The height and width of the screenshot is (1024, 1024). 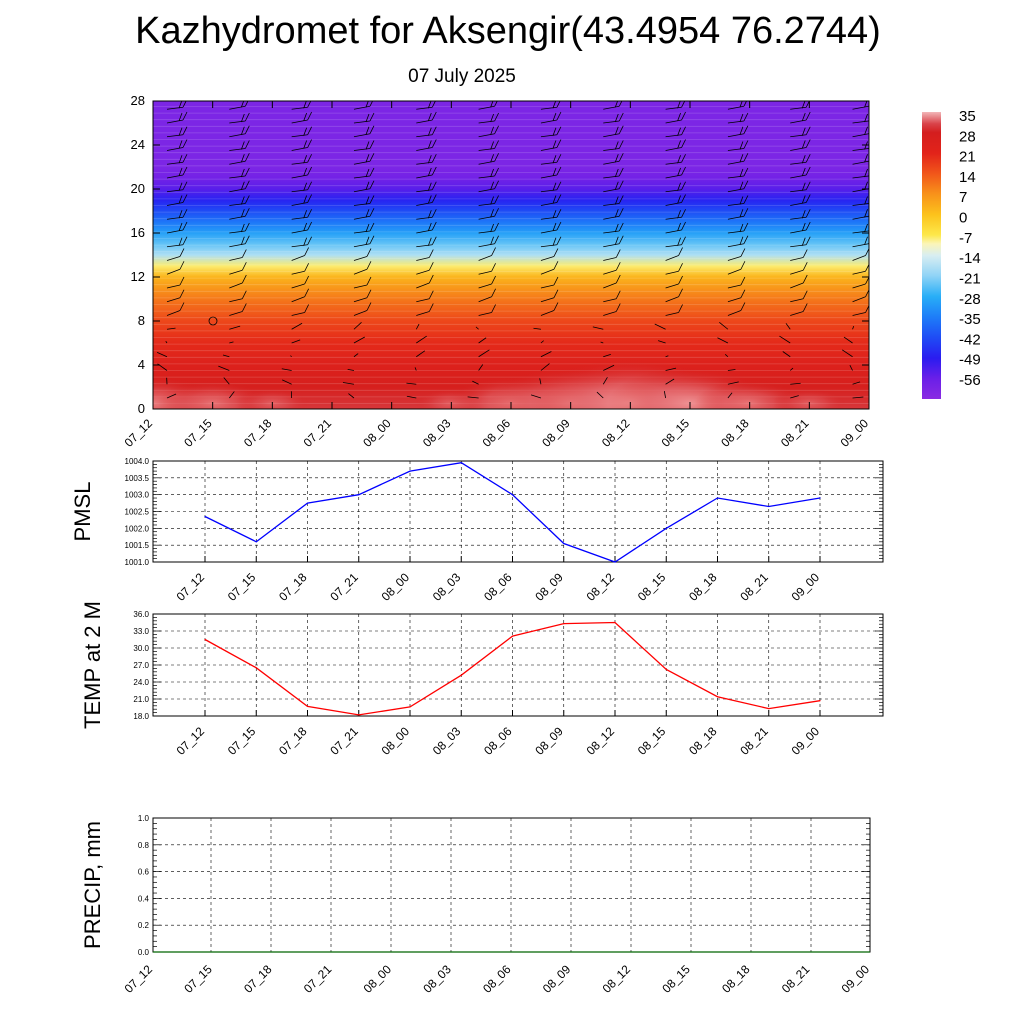 I want to click on y-tick-label: 8, so click(x=141, y=320).